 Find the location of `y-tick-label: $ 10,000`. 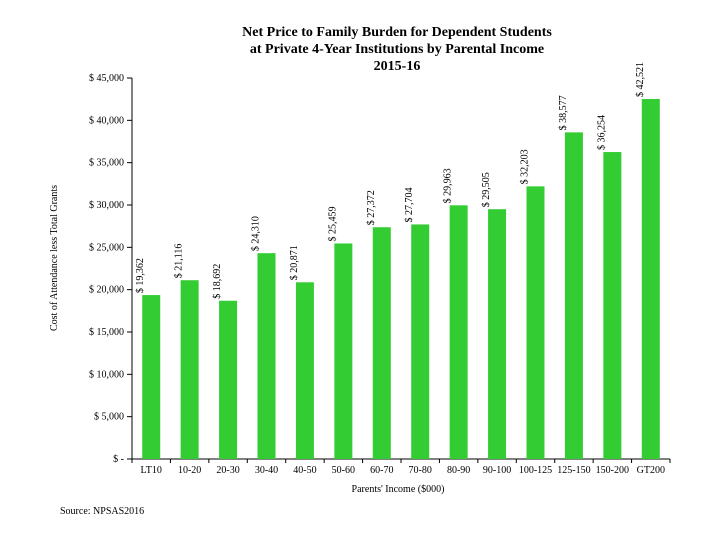

y-tick-label: $ 10,000 is located at coordinates (106, 374).